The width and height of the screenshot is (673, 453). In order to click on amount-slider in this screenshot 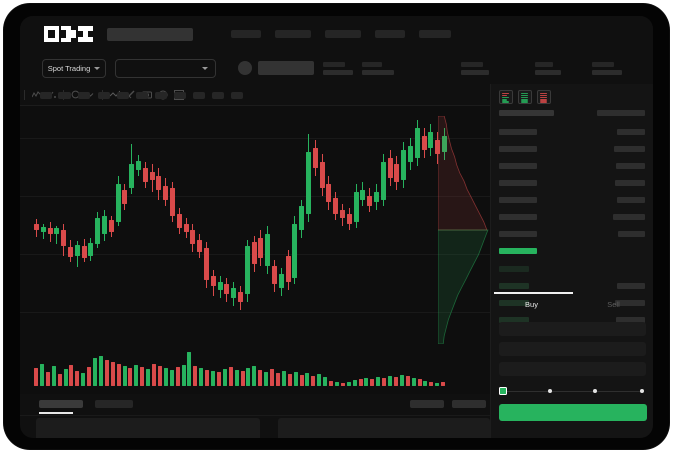, I will do `click(573, 391)`.